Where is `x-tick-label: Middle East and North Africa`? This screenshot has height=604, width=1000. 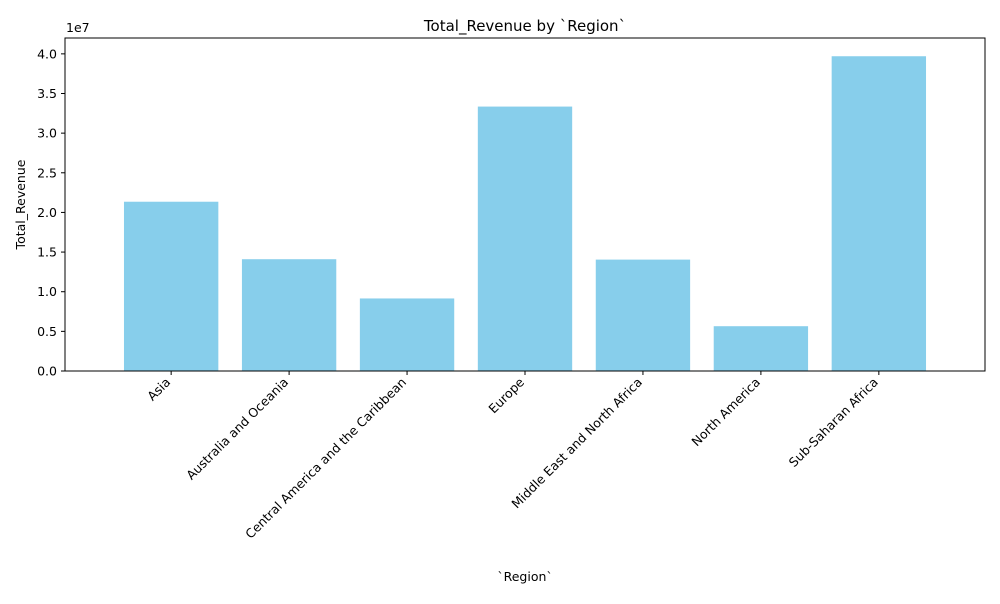 x-tick-label: Middle East and North Africa is located at coordinates (576, 443).